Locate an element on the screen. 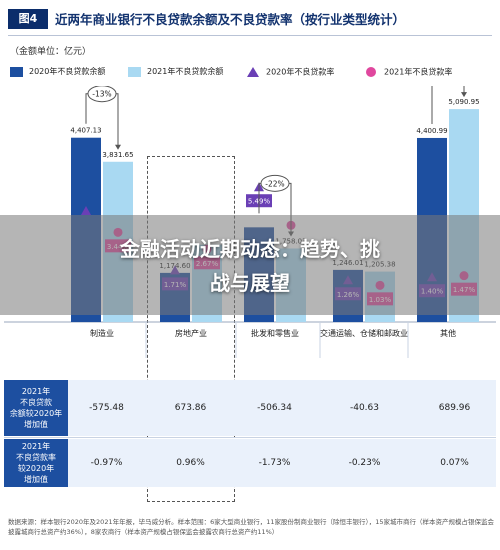 The height and width of the screenshot is (550, 500). highlight-dashed-box is located at coordinates (191, 329).